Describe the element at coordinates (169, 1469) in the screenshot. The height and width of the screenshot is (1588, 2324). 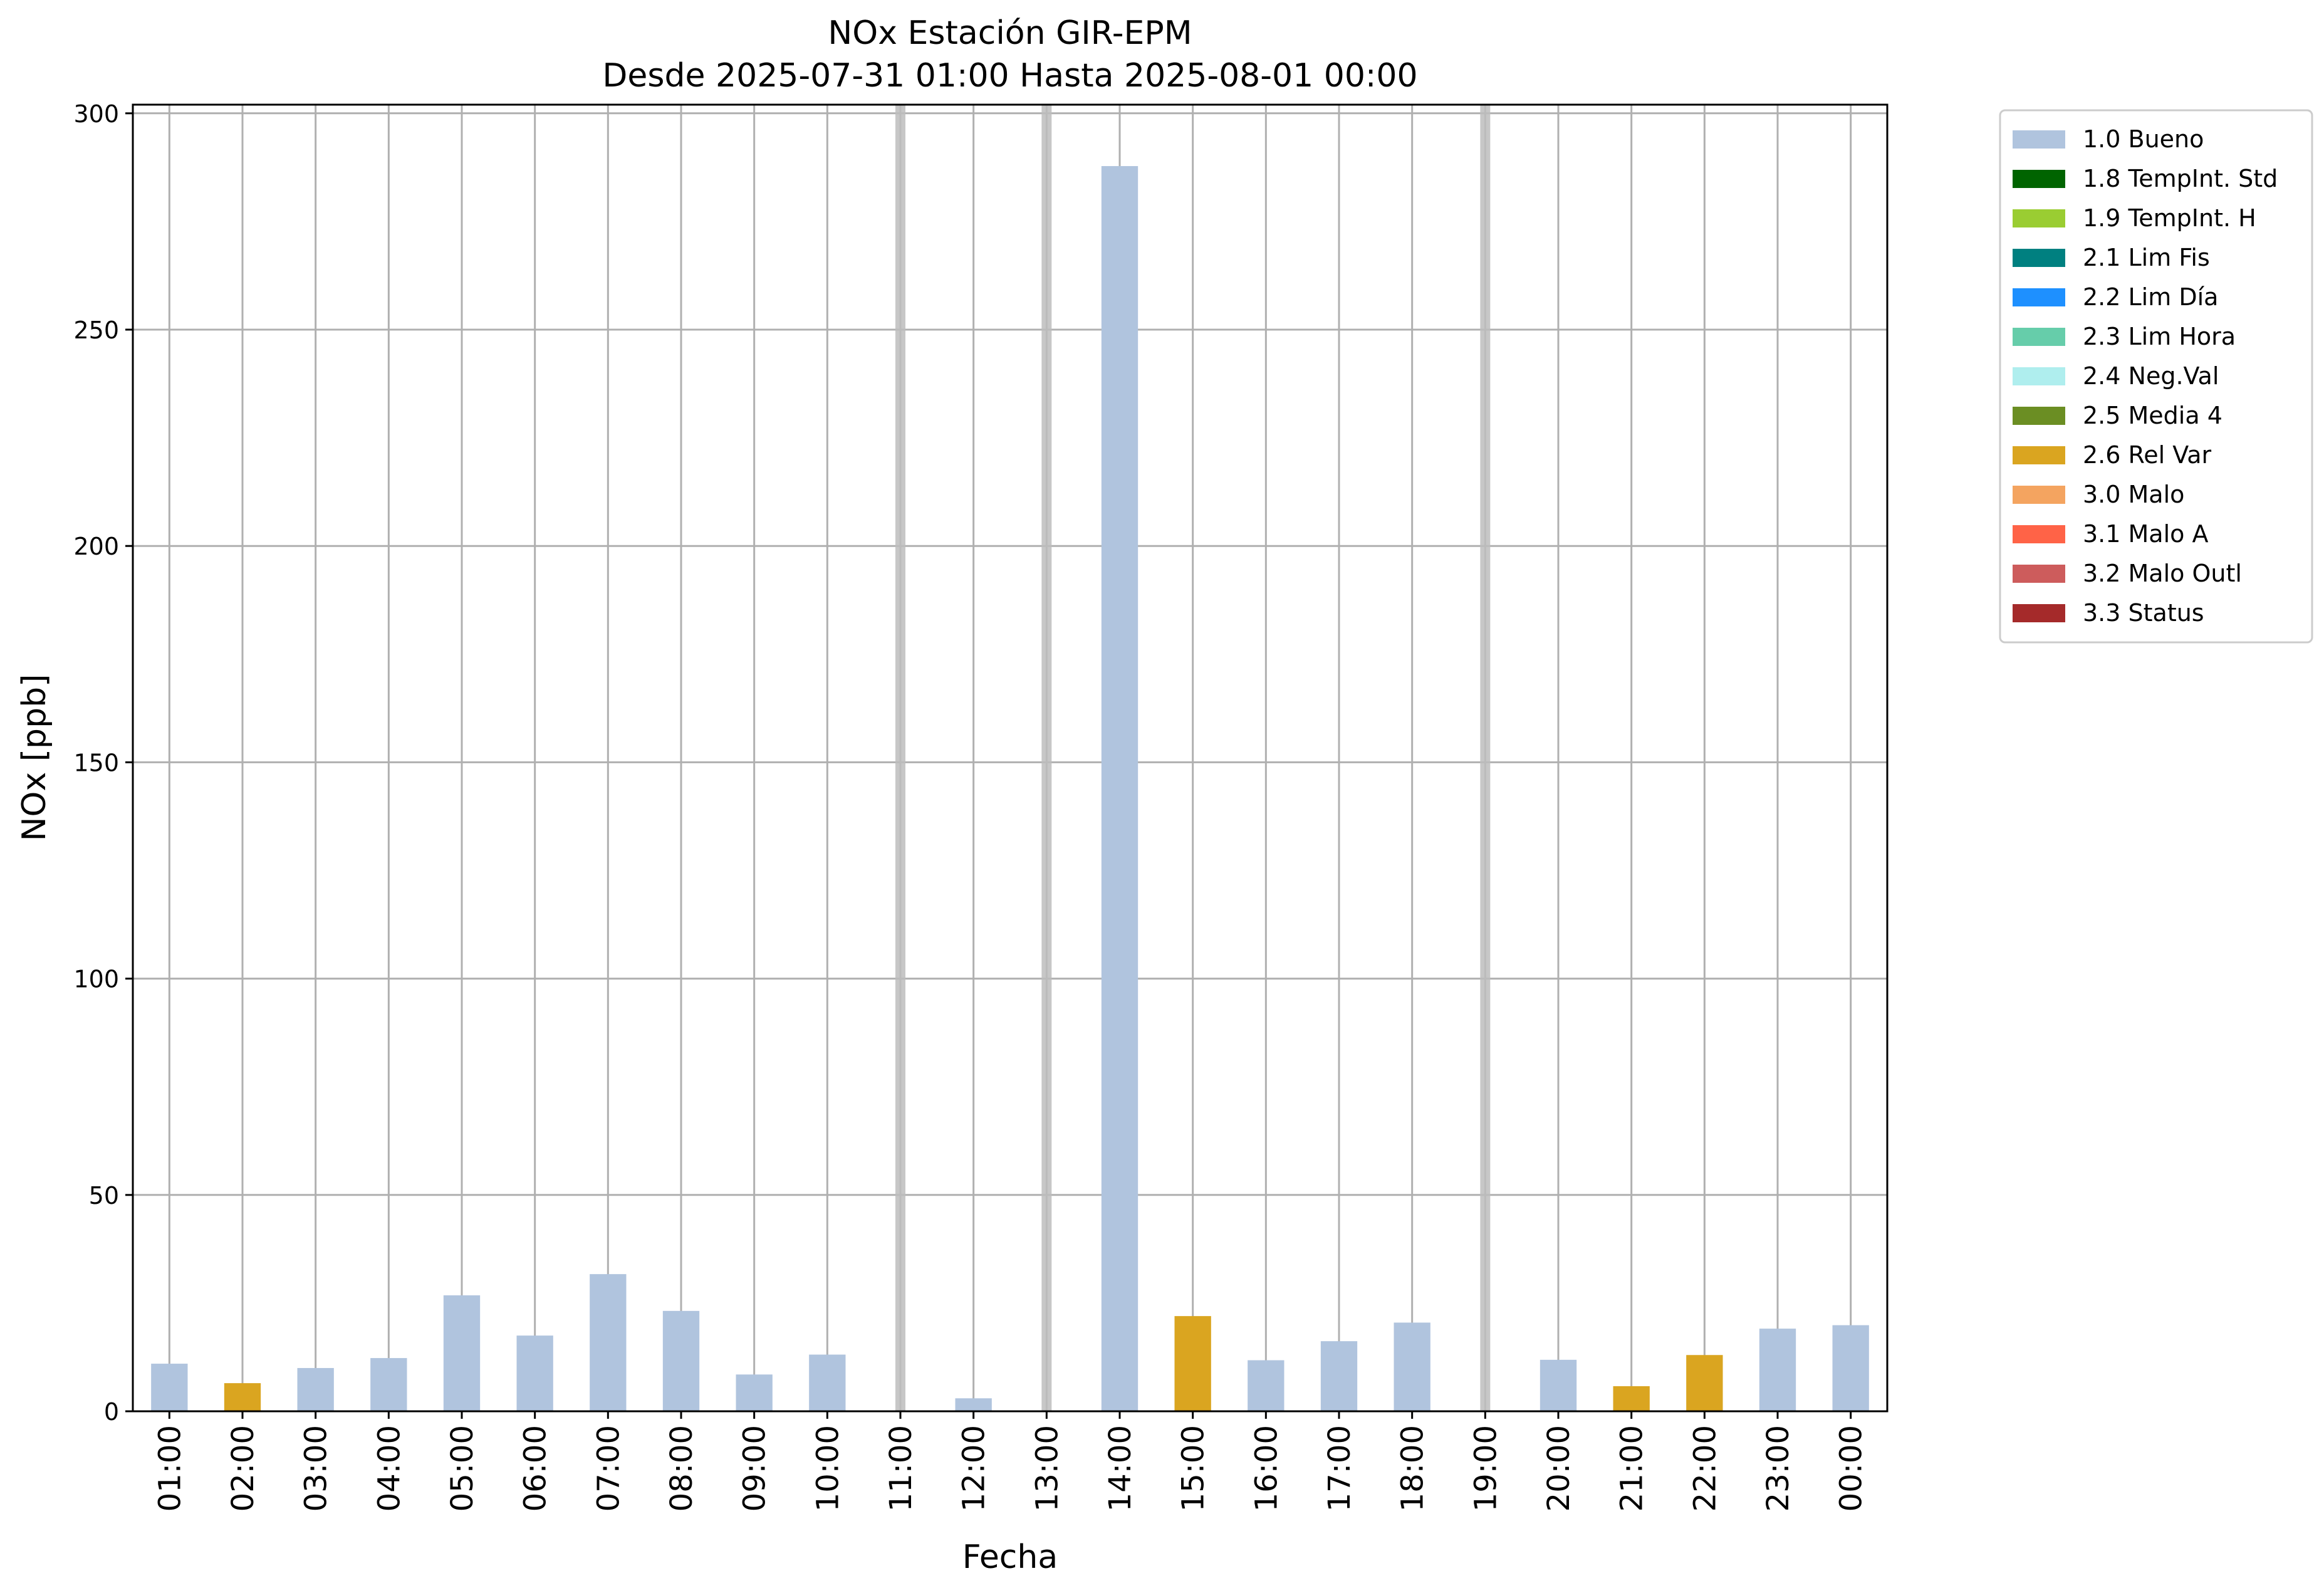
I see `x-tick-label: 01:00` at that location.